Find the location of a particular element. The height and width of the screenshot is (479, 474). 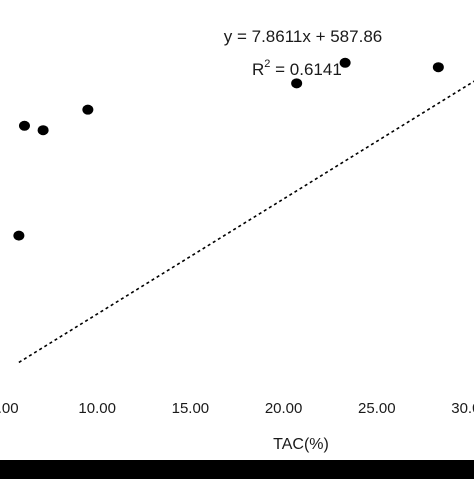

trendline-equation: y = 7.8611x + 587.86 is located at coordinates (303, 36).